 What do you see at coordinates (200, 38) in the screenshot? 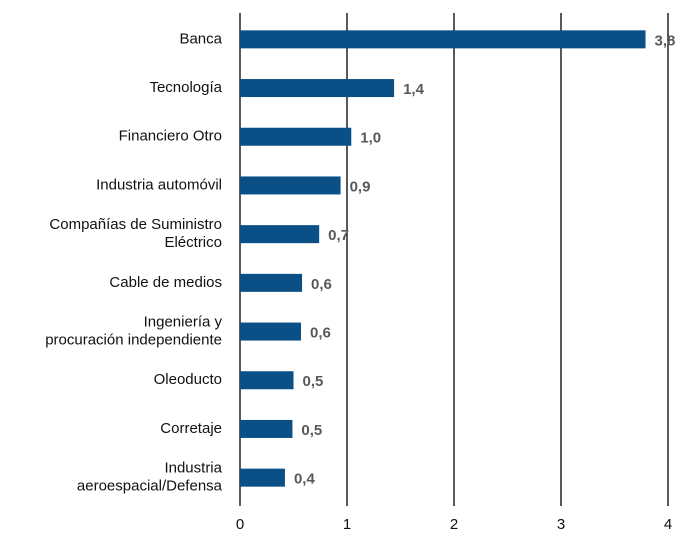
I see `category-label: Banca` at bounding box center [200, 38].